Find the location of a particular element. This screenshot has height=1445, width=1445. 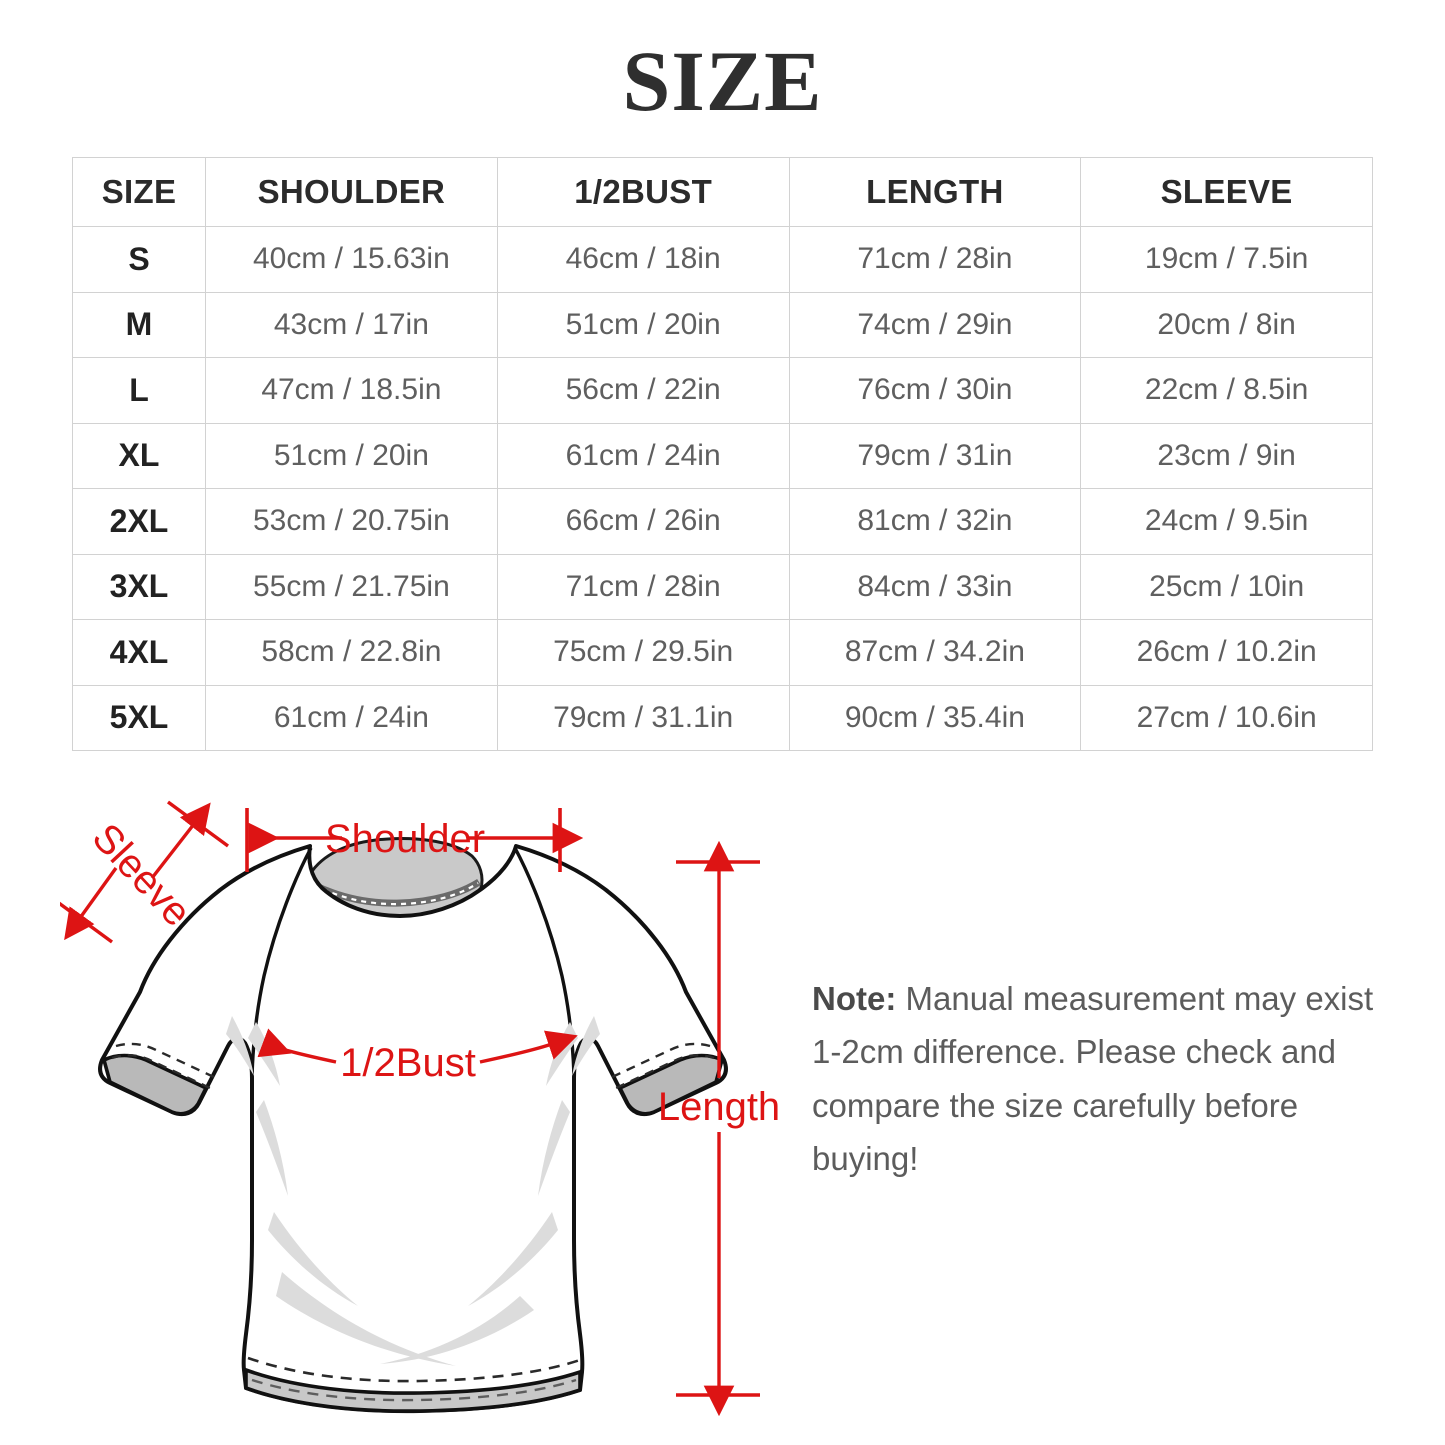

cell-size: 3XL is located at coordinates (139, 586).